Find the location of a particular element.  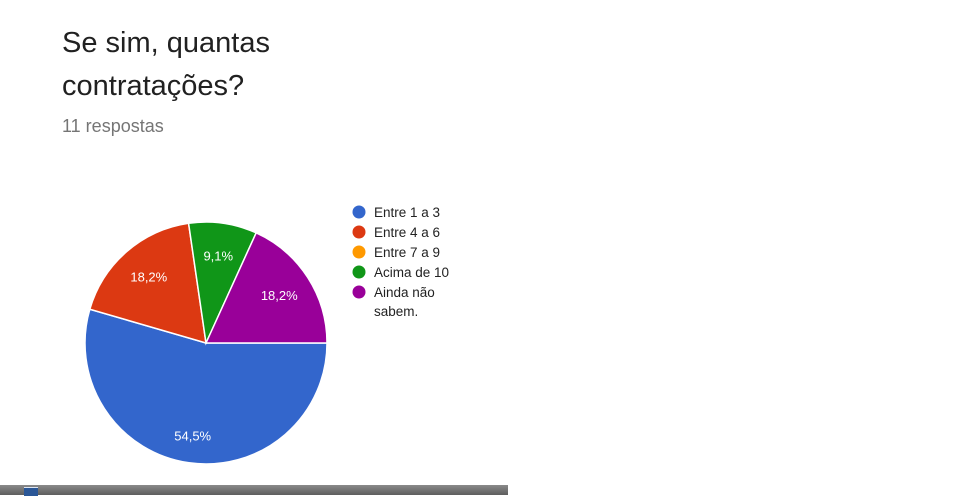

question-title: Se sim, quantas contratações? is located at coordinates (166, 64).